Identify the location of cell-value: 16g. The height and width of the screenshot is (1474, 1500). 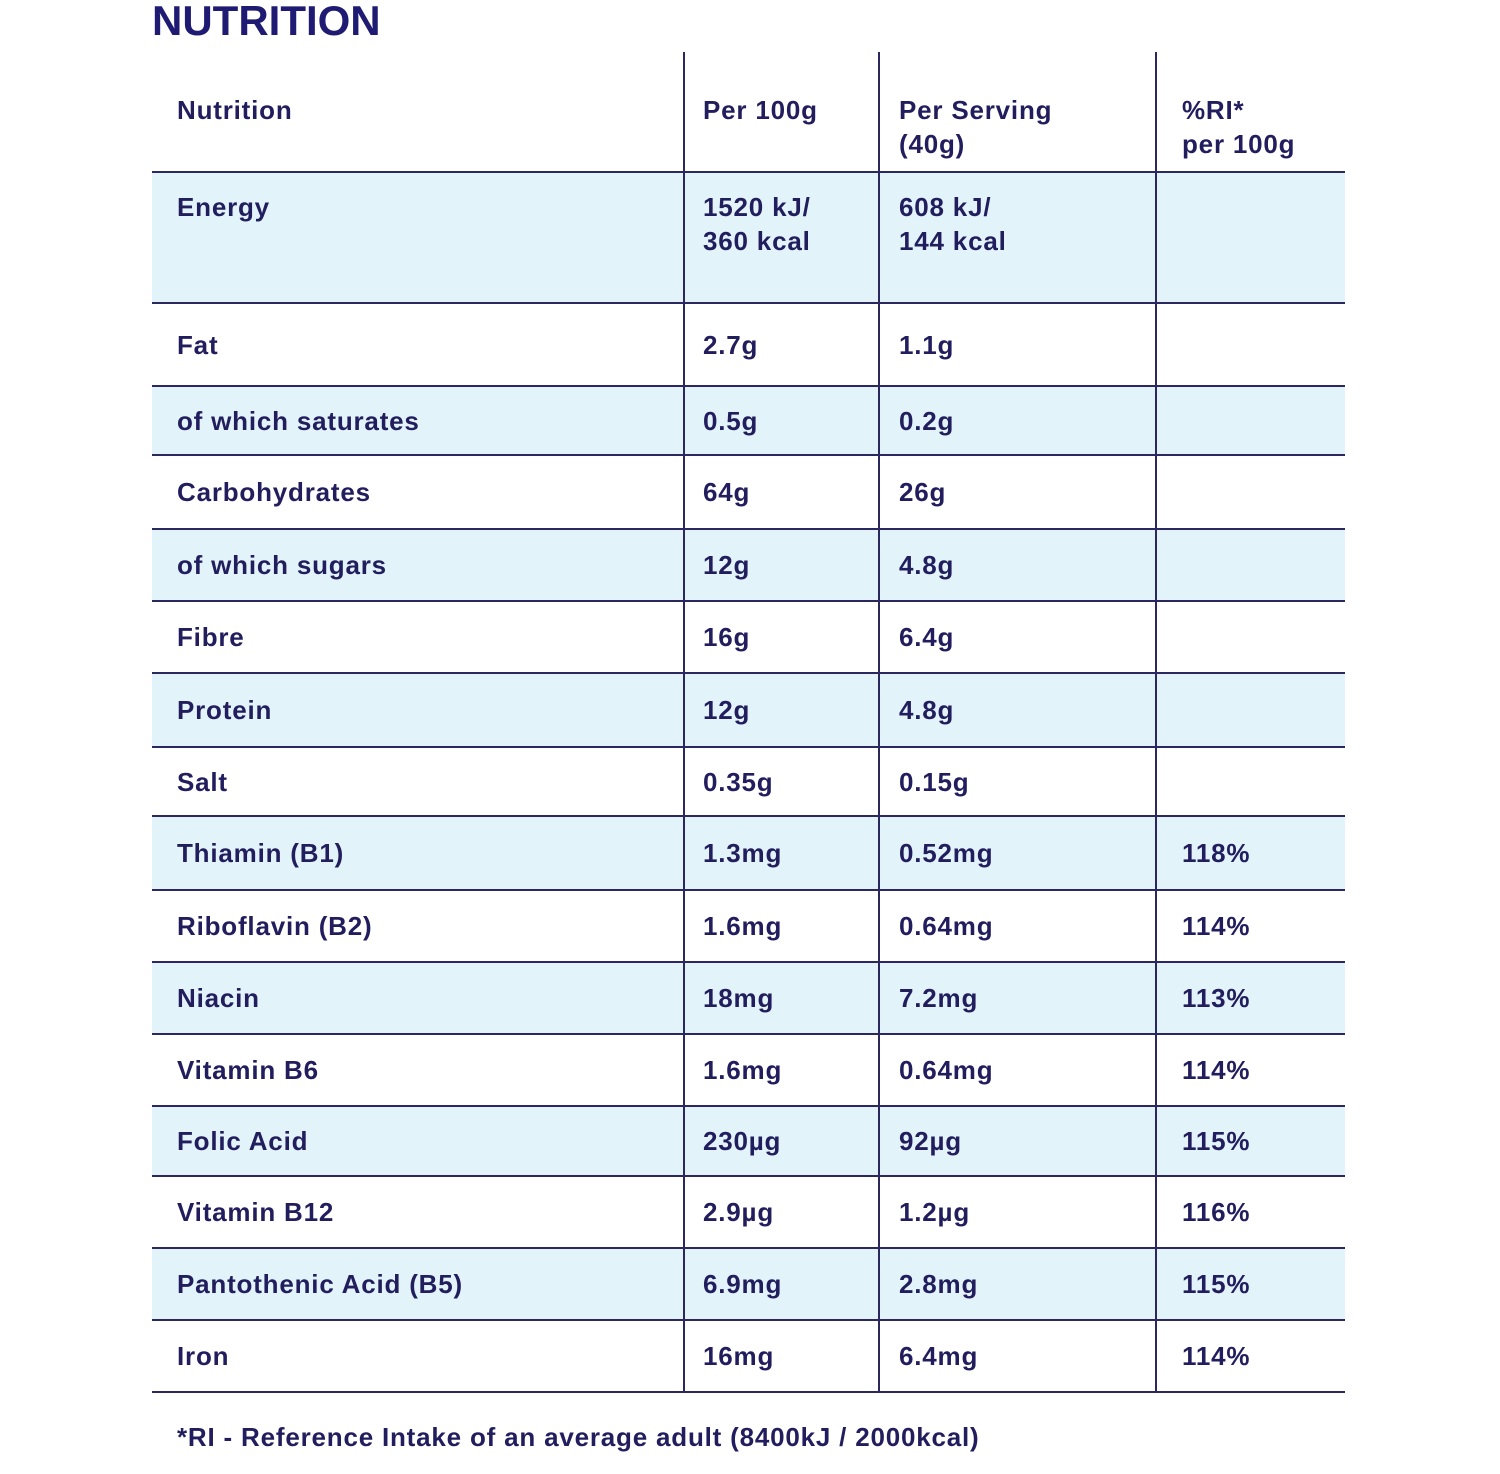
(727, 637).